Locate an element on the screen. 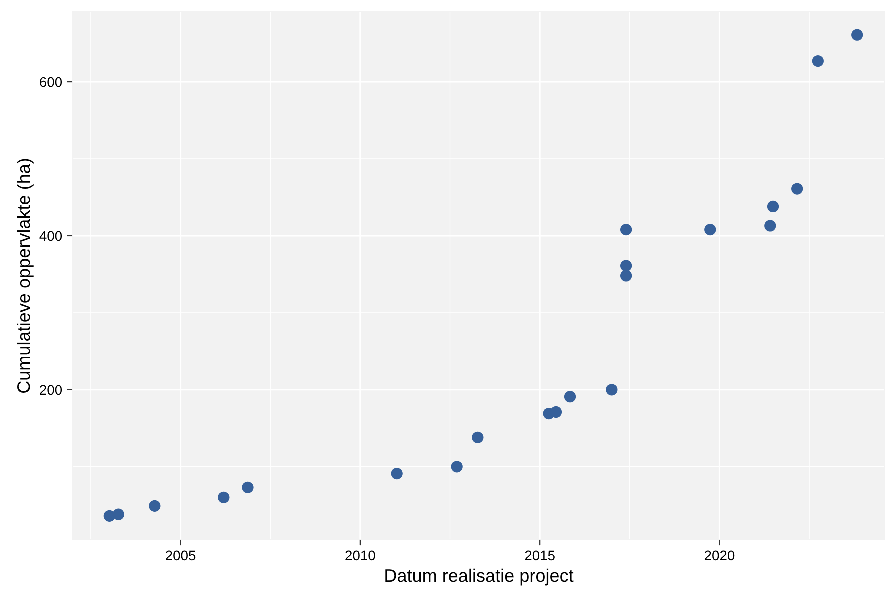 The height and width of the screenshot is (597, 885). y-tick-label: 600 is located at coordinates (51, 82).